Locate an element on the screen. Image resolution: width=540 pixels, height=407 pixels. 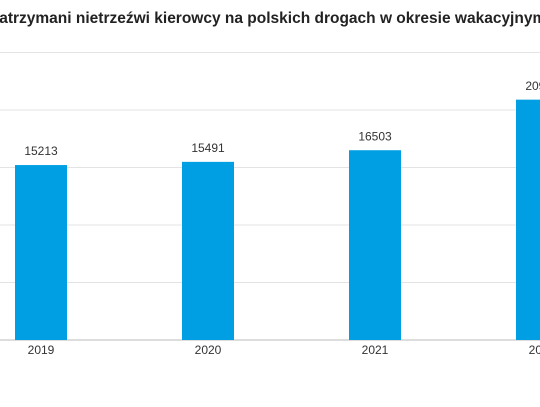
x-tick-label: 2021 is located at coordinates (375, 350).